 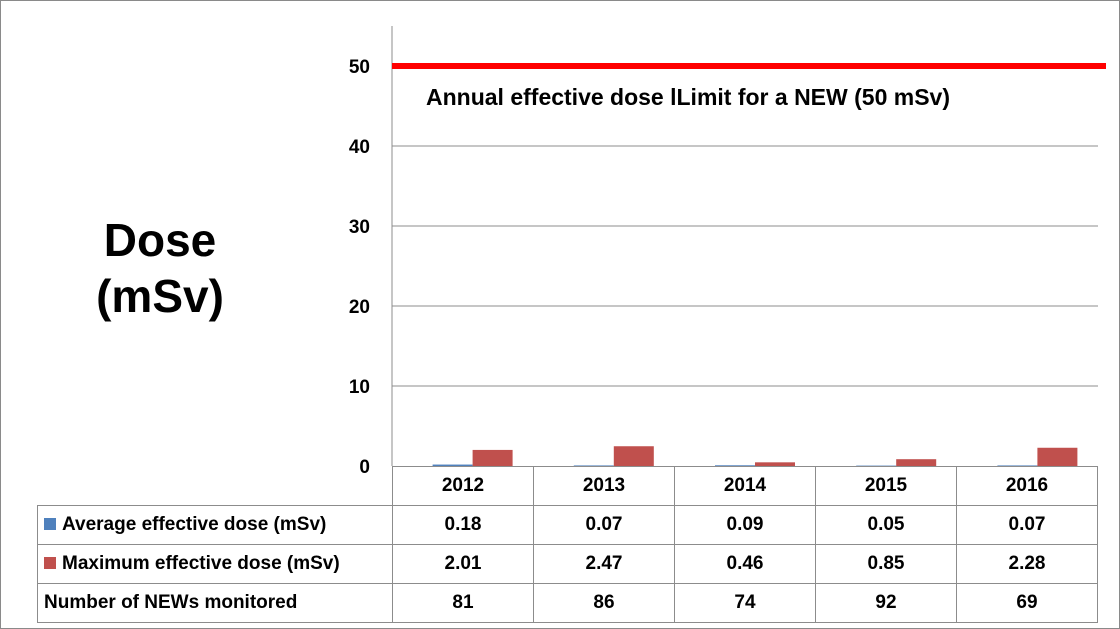 What do you see at coordinates (463, 564) in the screenshot?
I see `data-label: 2.01` at bounding box center [463, 564].